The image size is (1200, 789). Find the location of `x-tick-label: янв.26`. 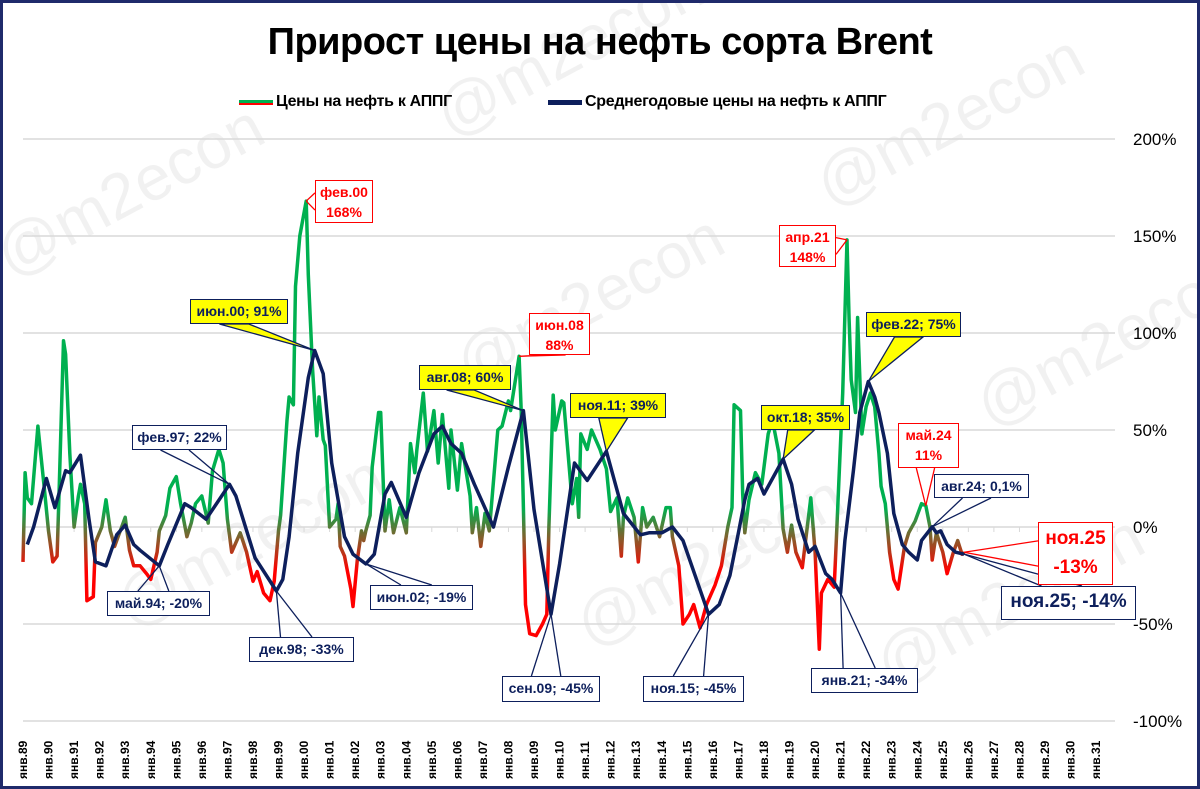

x-tick-label: янв.26 is located at coordinates (968, 759).